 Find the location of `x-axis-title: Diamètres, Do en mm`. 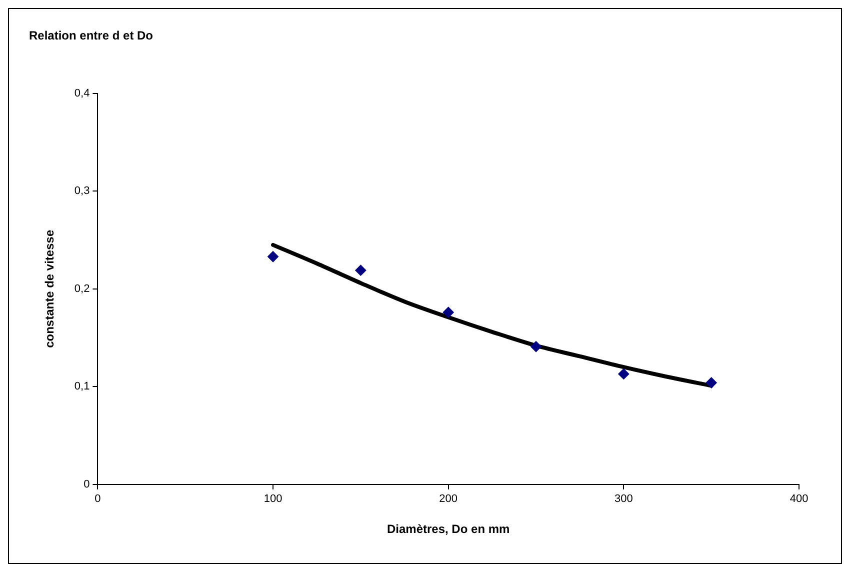

x-axis-title: Diamètres, Do en mm is located at coordinates (448, 529).